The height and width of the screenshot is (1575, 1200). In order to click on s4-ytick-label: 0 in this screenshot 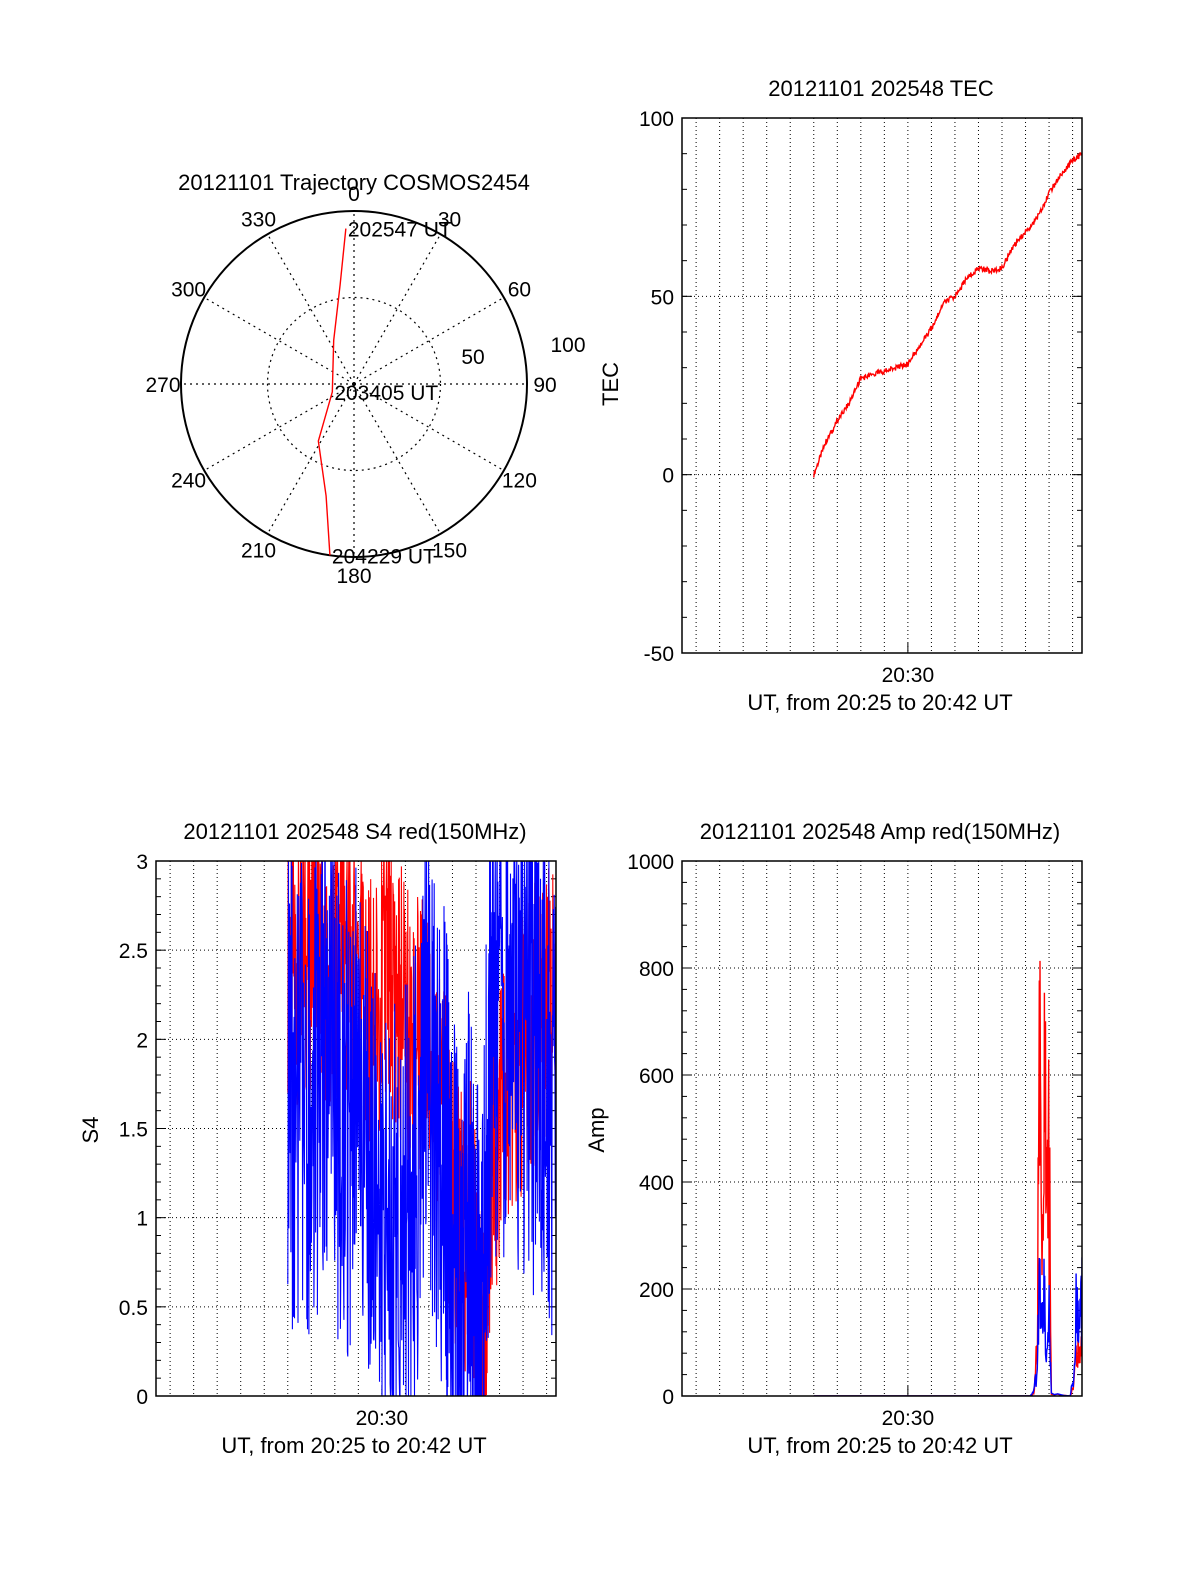, I will do `click(142, 1397)`.